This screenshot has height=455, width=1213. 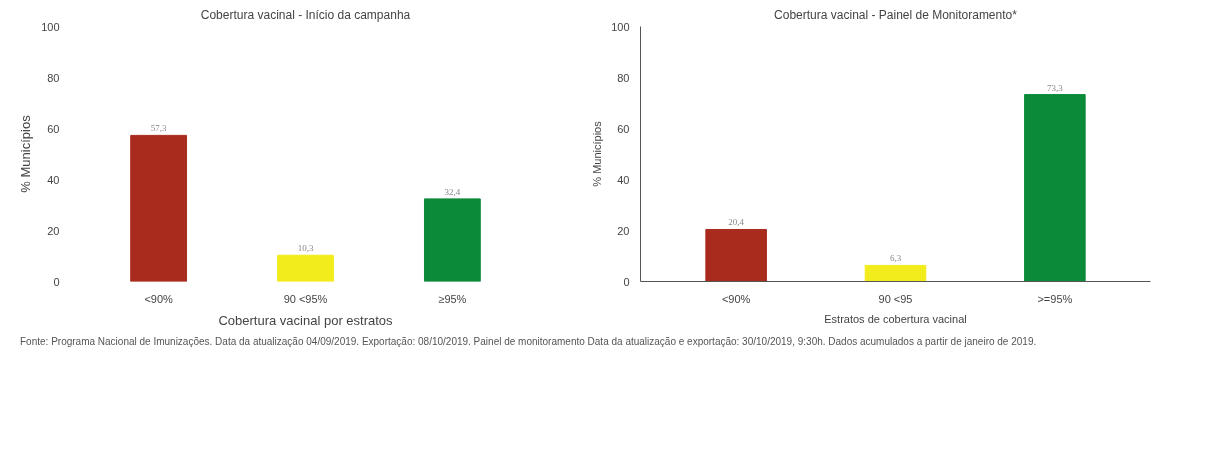 I want to click on x-tick-label: 90 <95, so click(x=895, y=298).